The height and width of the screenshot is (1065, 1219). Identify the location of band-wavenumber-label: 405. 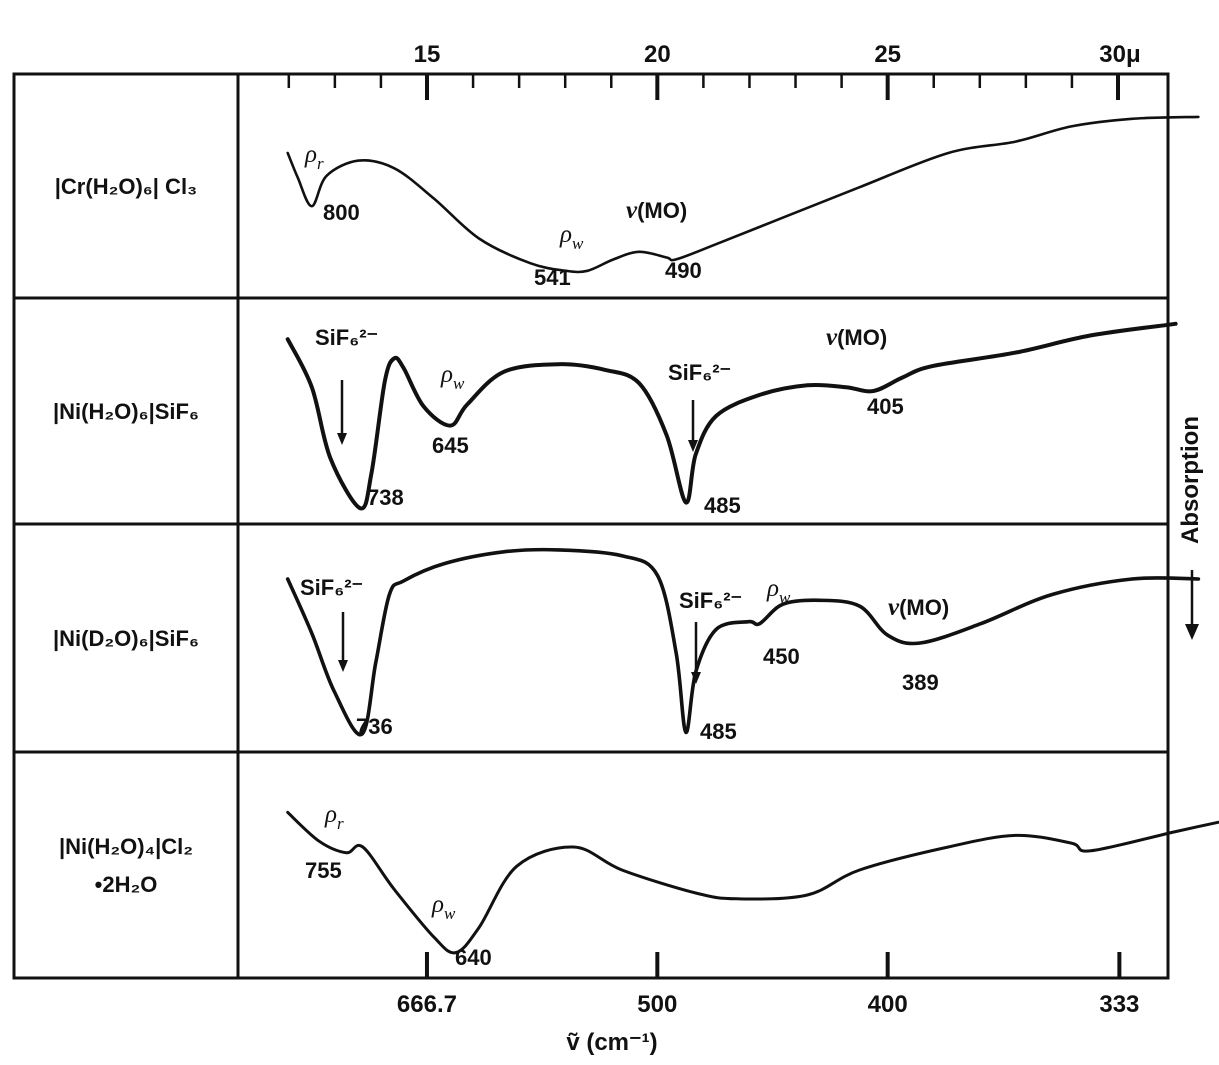
(885, 406).